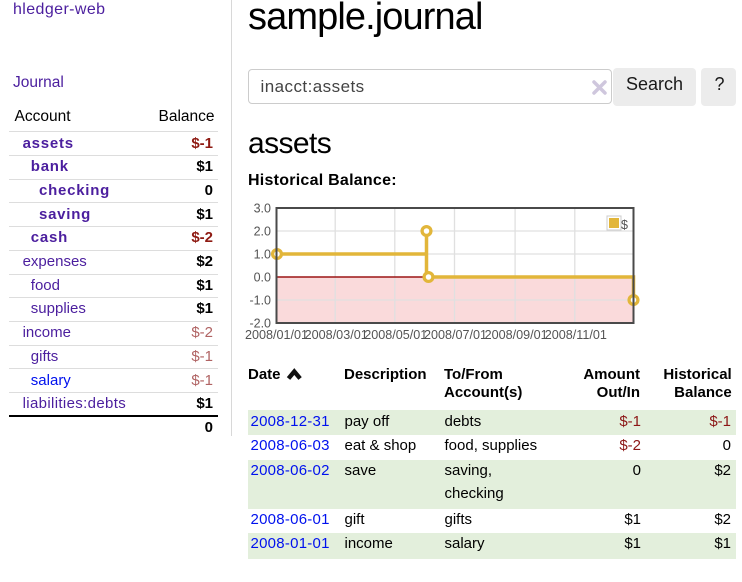 This screenshot has height=582, width=742. What do you see at coordinates (395, 335) in the screenshot?
I see `svg-text: 2008/05/01` at bounding box center [395, 335].